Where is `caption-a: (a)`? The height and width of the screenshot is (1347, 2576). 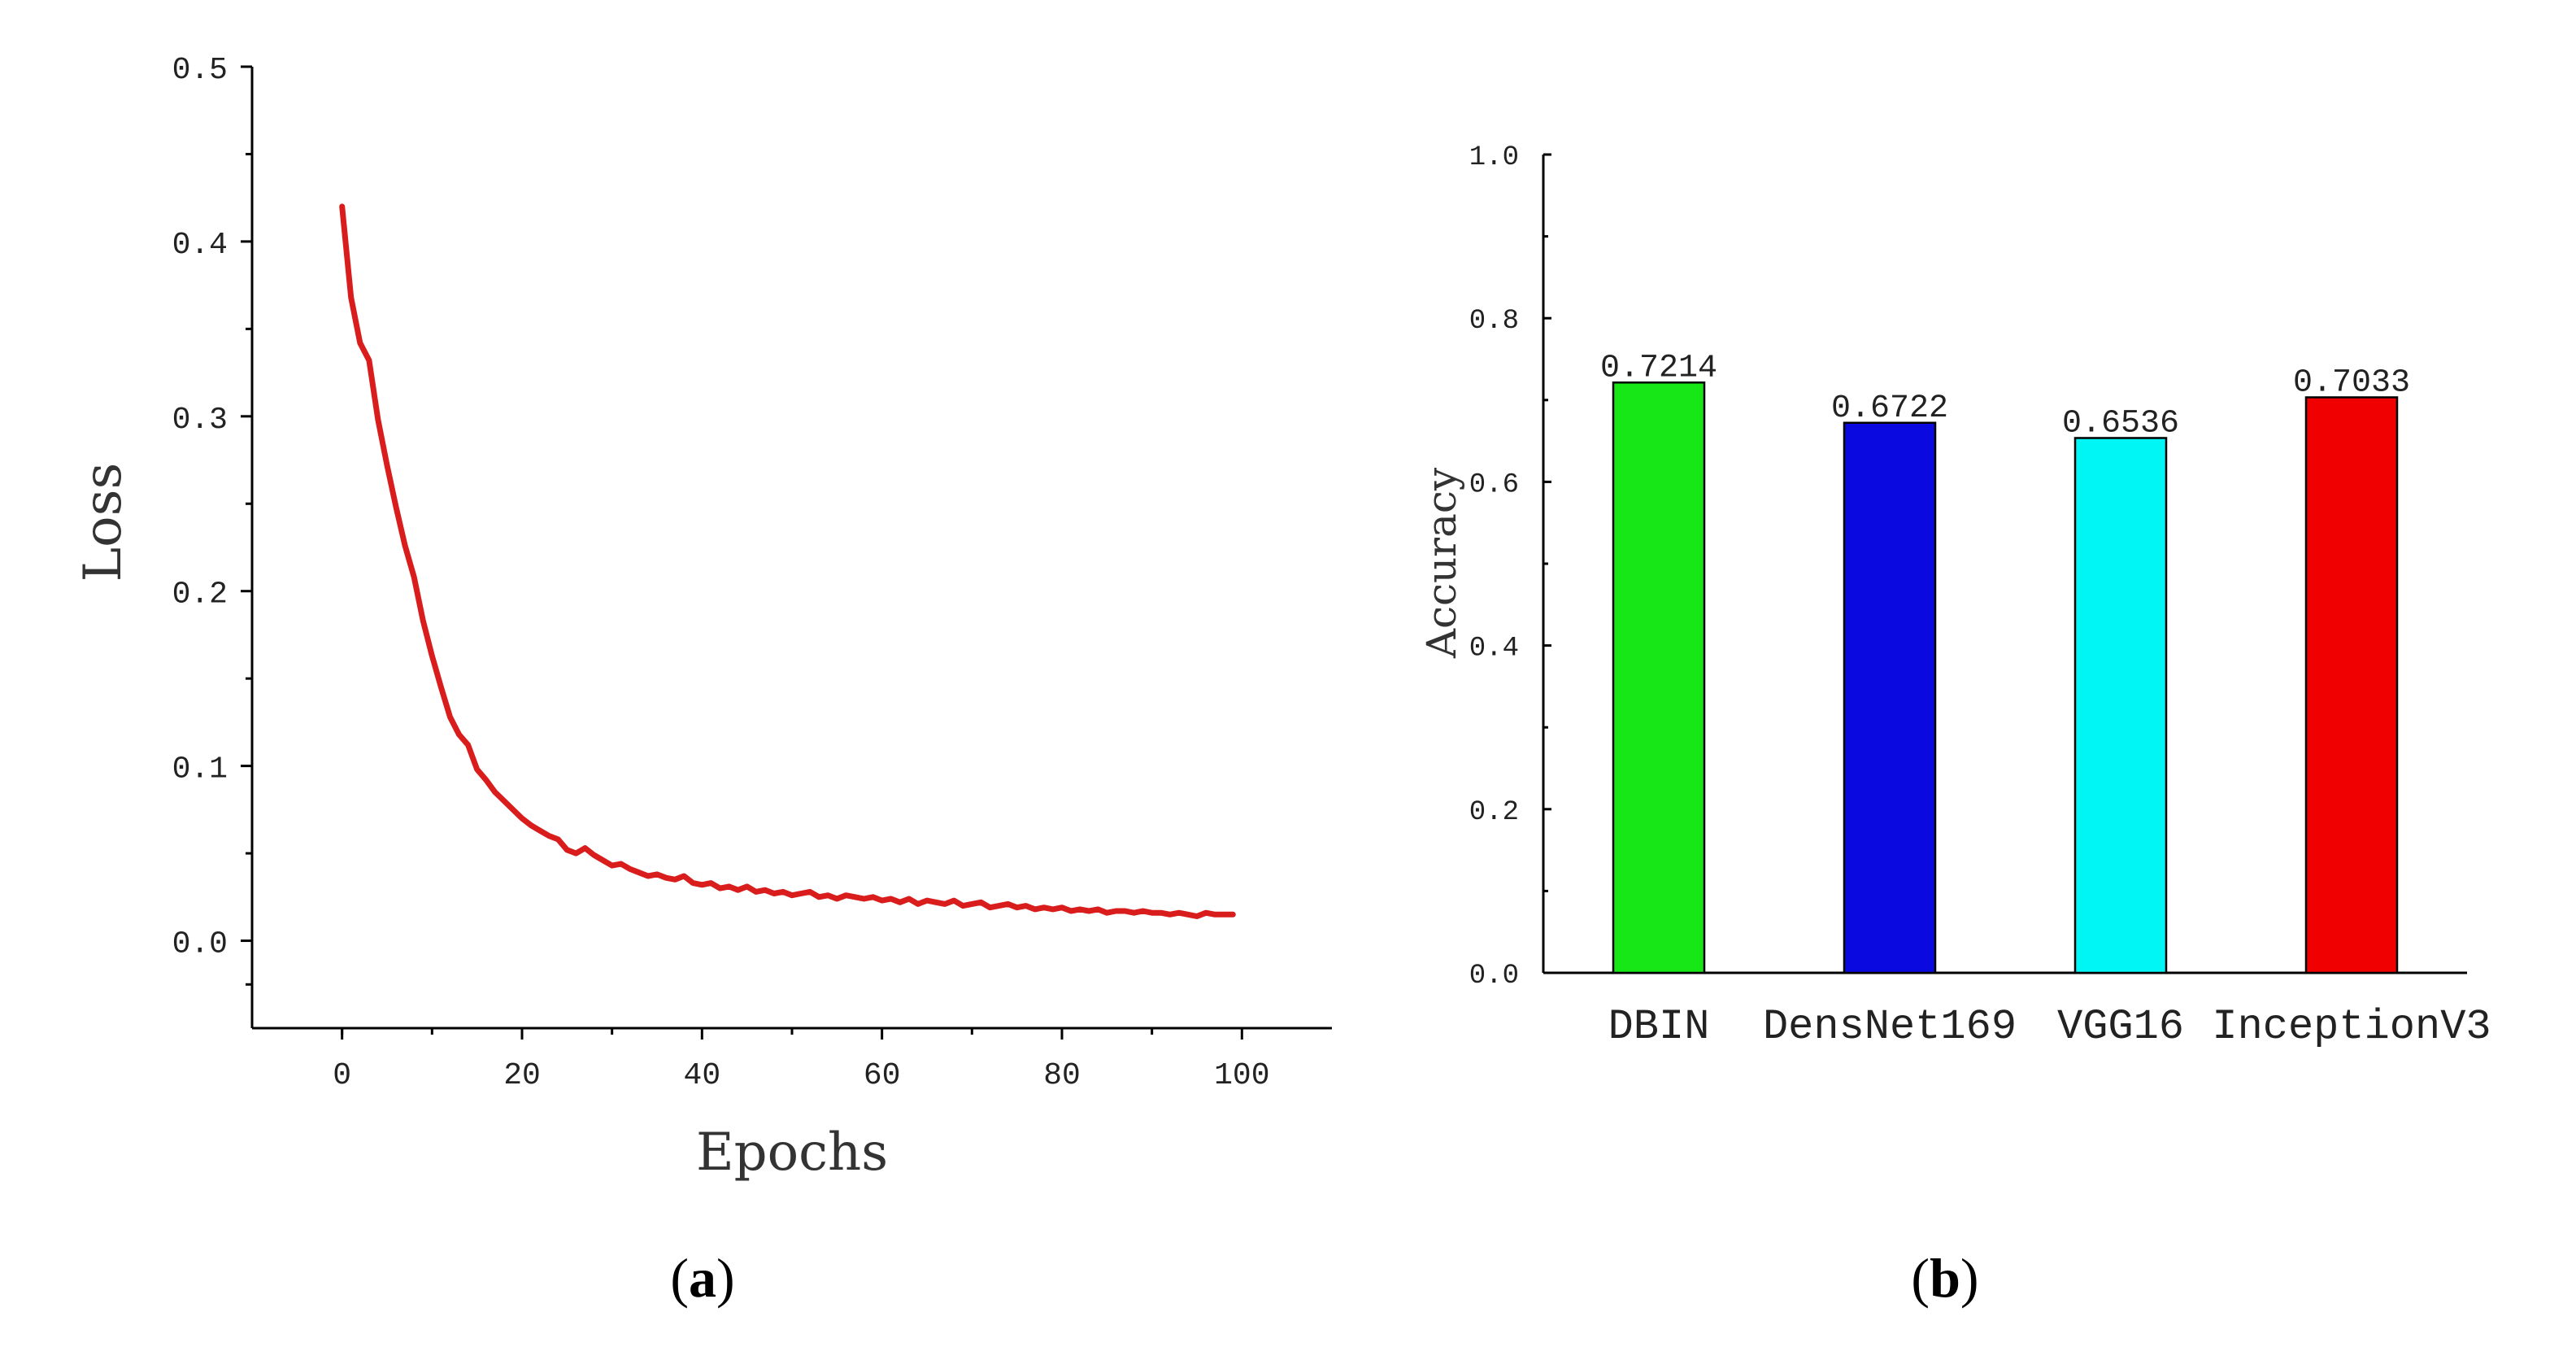
caption-a: (a) is located at coordinates (702, 1278).